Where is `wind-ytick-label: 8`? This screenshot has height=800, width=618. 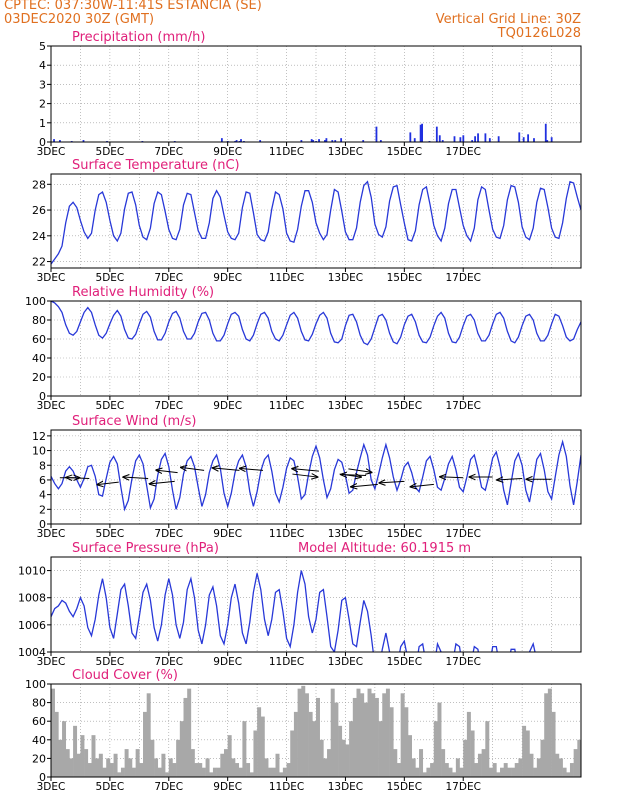
wind-ytick-label: 8 is located at coordinates (42, 465).